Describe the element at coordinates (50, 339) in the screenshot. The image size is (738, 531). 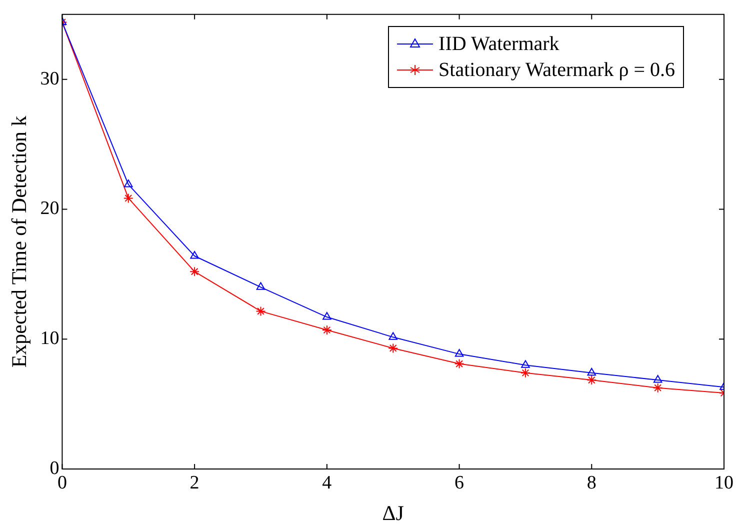
I see `y-tick-label: 10` at that location.